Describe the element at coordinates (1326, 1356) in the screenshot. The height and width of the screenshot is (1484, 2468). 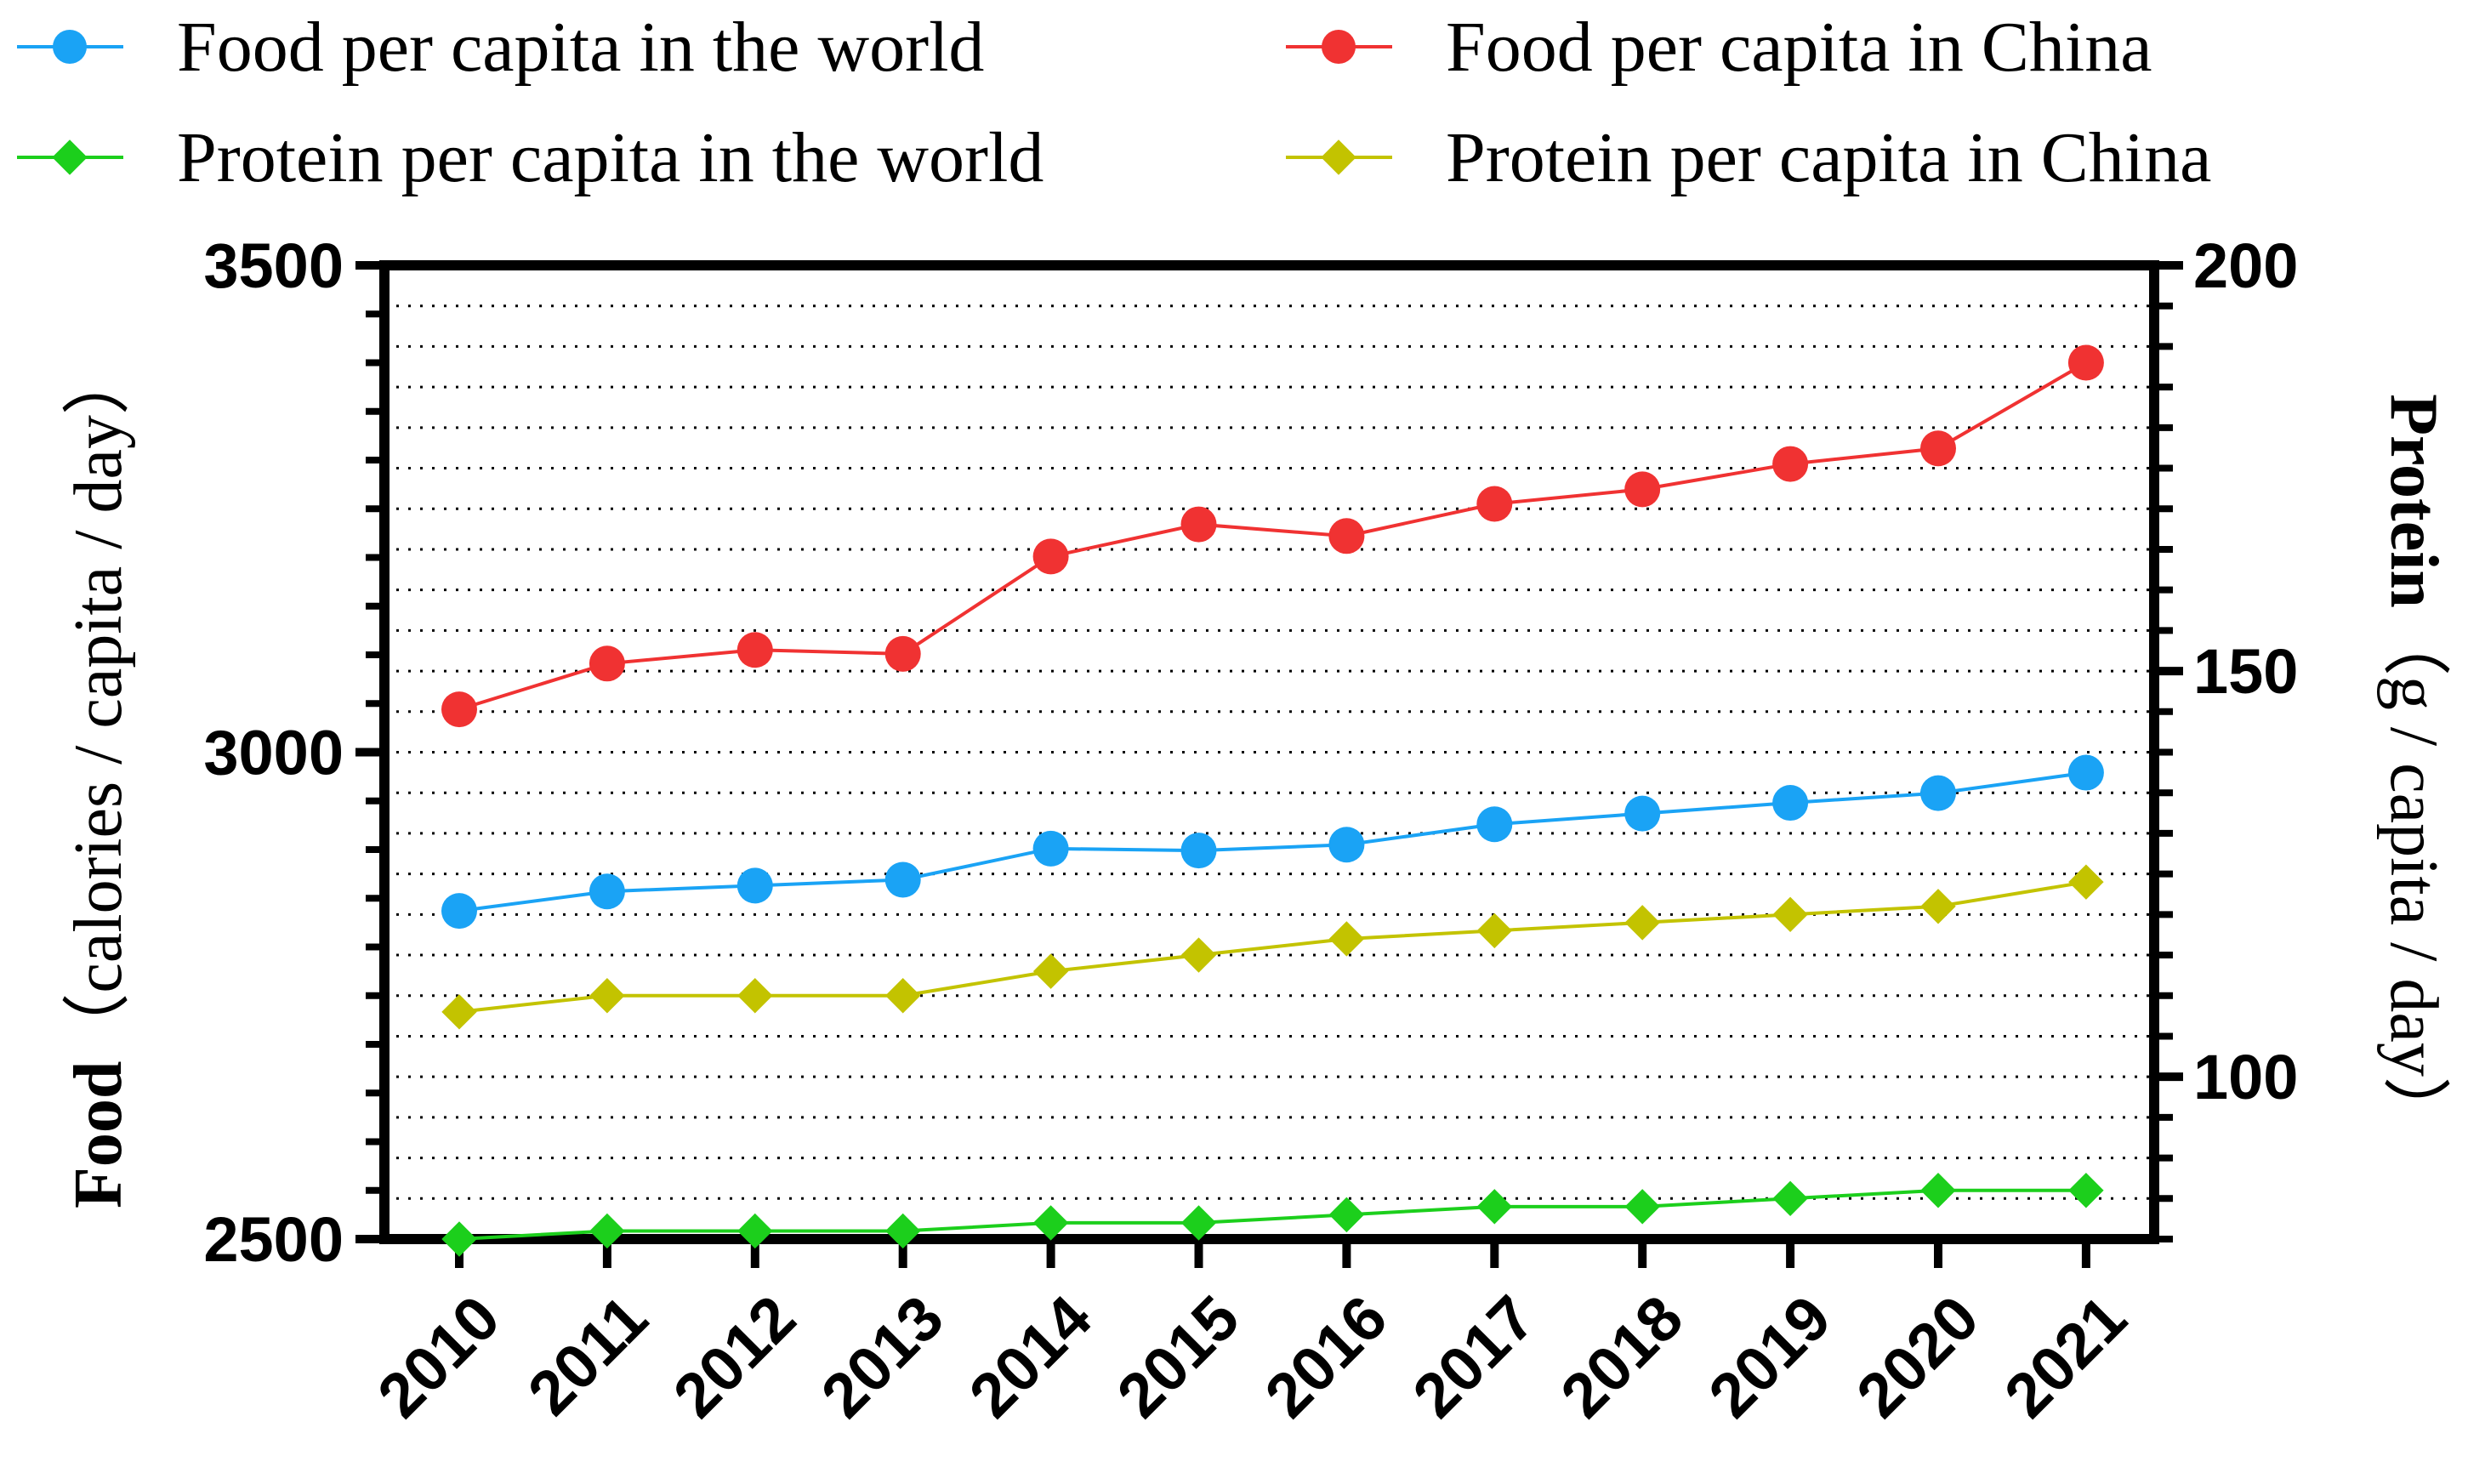
I see `x-tick-label: 2016` at that location.